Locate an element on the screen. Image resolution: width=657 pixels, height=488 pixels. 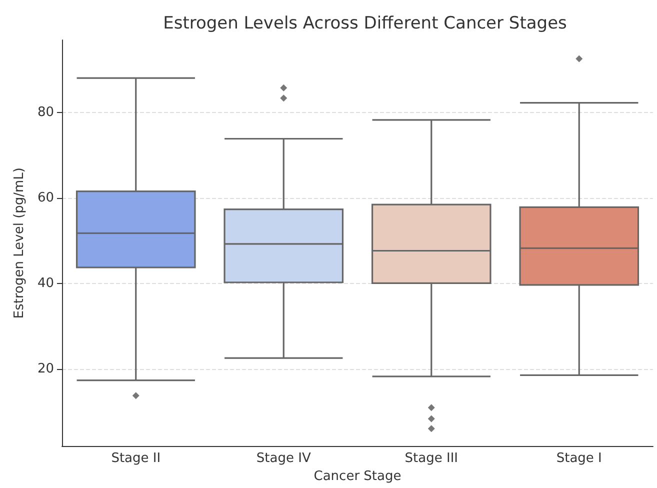
y-tick-label: 80 is located at coordinates (45, 112).